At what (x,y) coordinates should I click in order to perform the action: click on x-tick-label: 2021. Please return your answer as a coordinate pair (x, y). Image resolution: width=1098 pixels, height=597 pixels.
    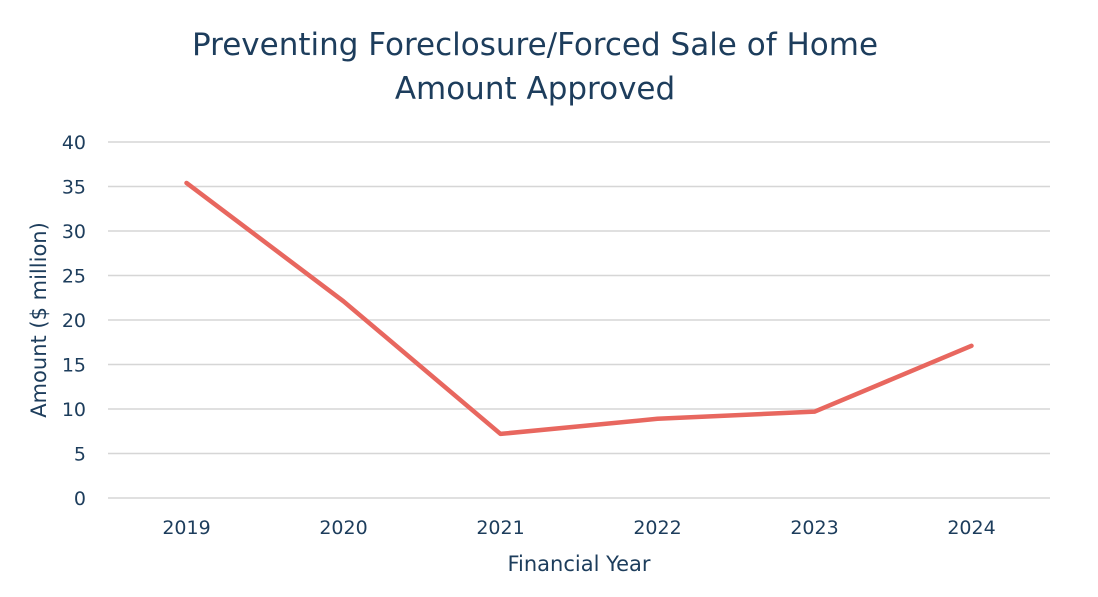
    Looking at the image, I should click on (500, 528).